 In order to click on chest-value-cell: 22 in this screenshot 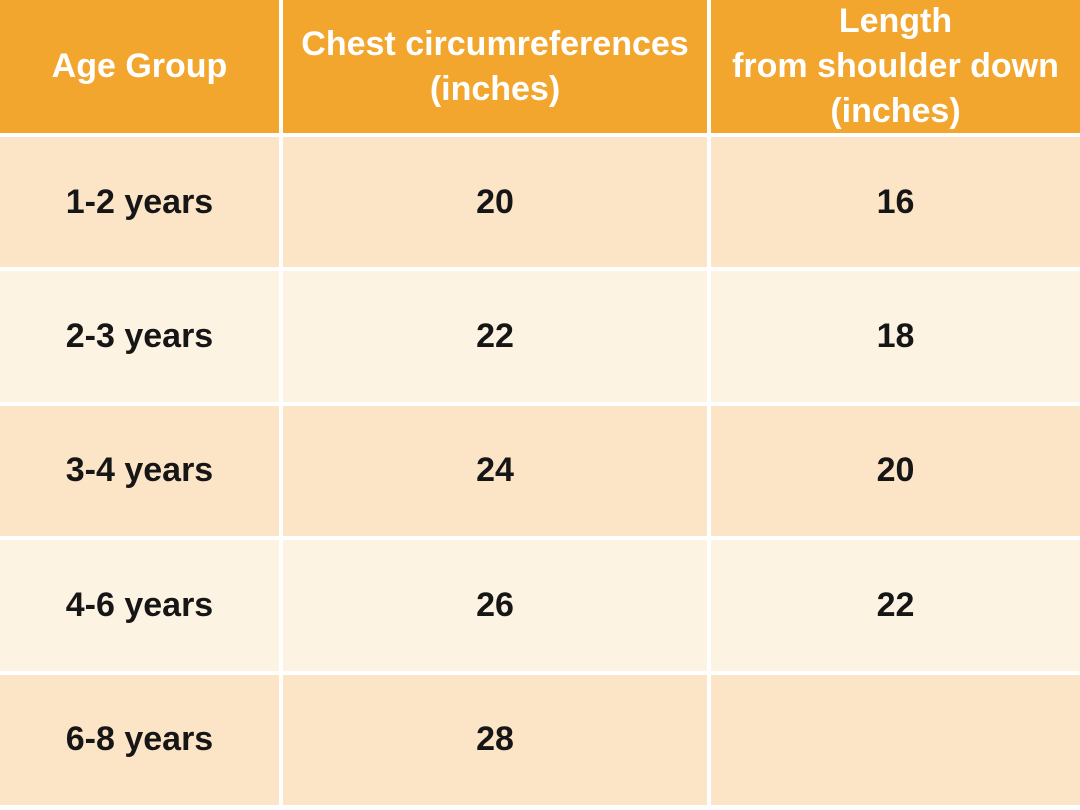, I will do `click(495, 336)`.